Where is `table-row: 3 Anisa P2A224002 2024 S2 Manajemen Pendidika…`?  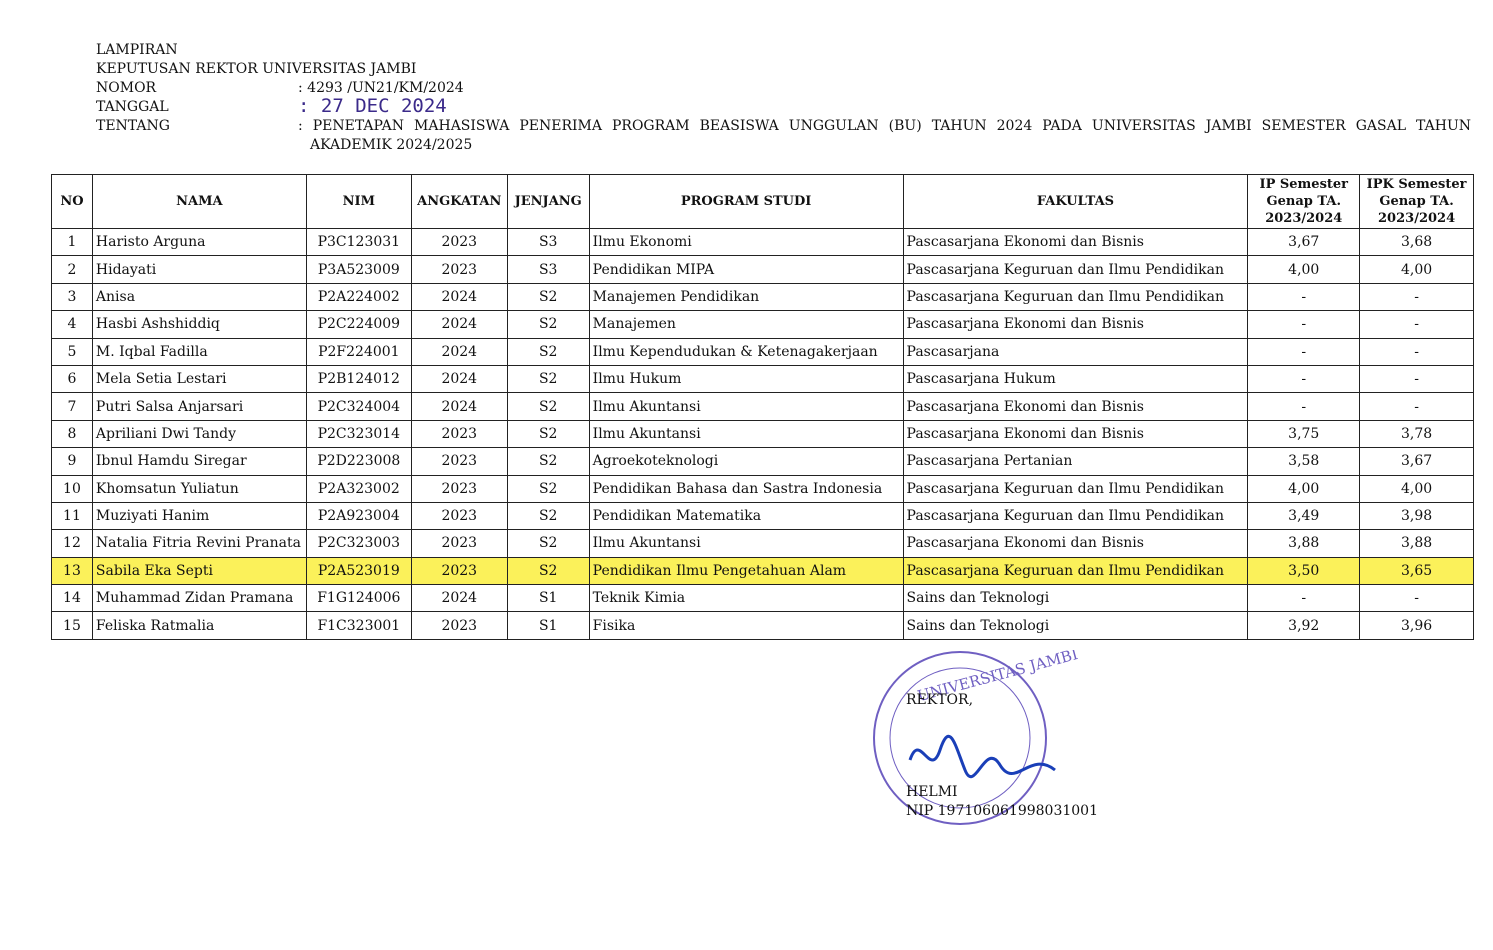
table-row: 3 Anisa P2A224002 2024 S2 Manajemen Pendidika… is located at coordinates (762, 297).